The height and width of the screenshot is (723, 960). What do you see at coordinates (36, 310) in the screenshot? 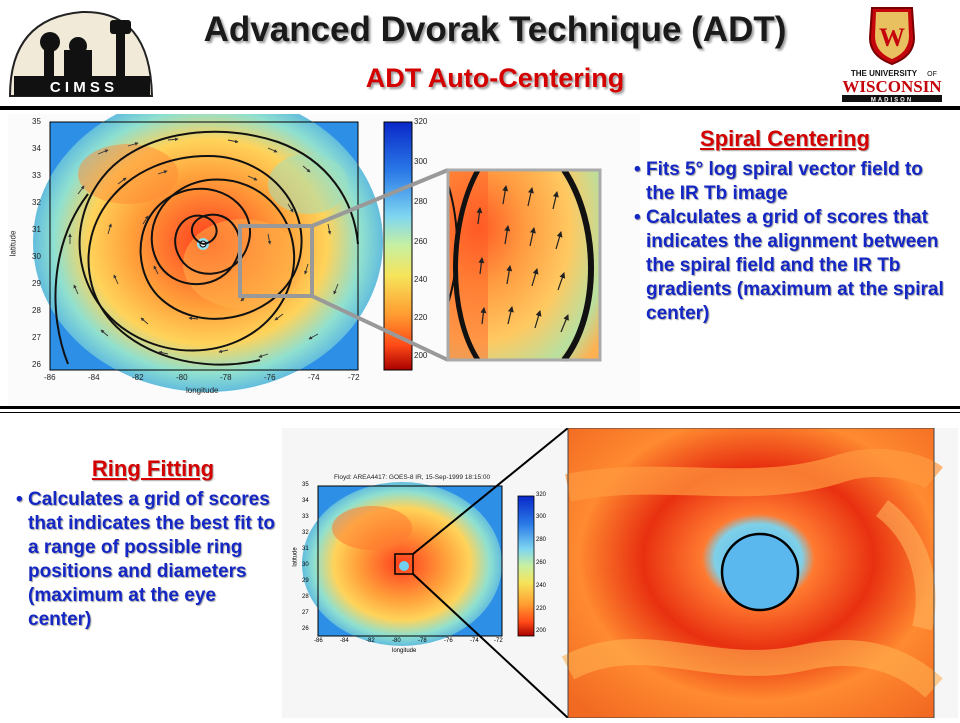
I see `plot1-ytick: 28` at bounding box center [36, 310].